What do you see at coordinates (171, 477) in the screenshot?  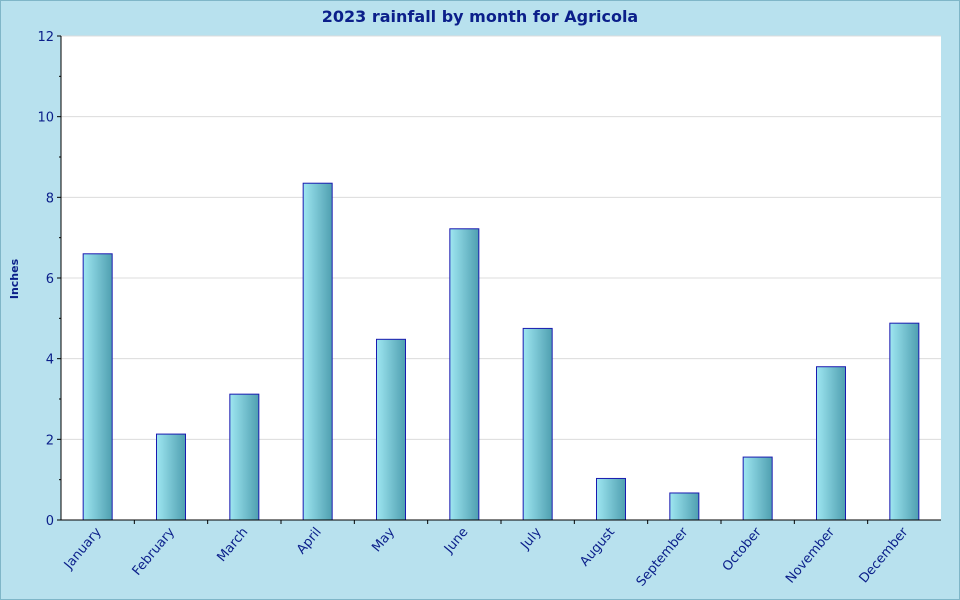 I see `bar-february` at bounding box center [171, 477].